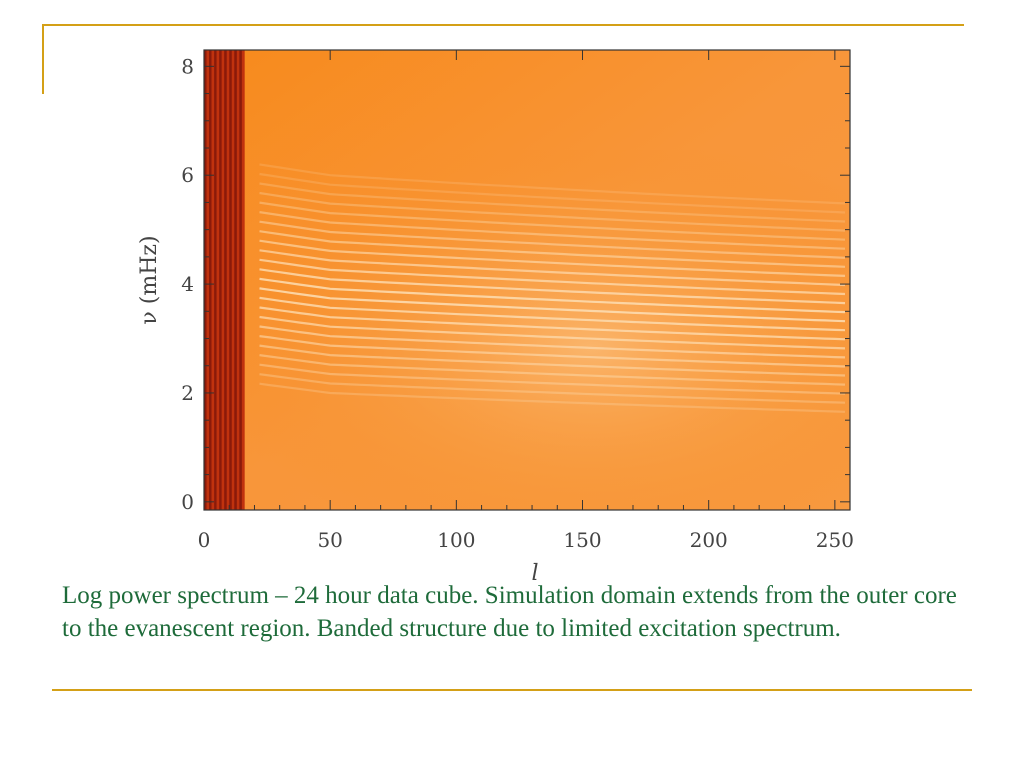 Image resolution: width=1024 pixels, height=768 pixels. What do you see at coordinates (187, 66) in the screenshot?
I see `y-tick-label: 8` at bounding box center [187, 66].